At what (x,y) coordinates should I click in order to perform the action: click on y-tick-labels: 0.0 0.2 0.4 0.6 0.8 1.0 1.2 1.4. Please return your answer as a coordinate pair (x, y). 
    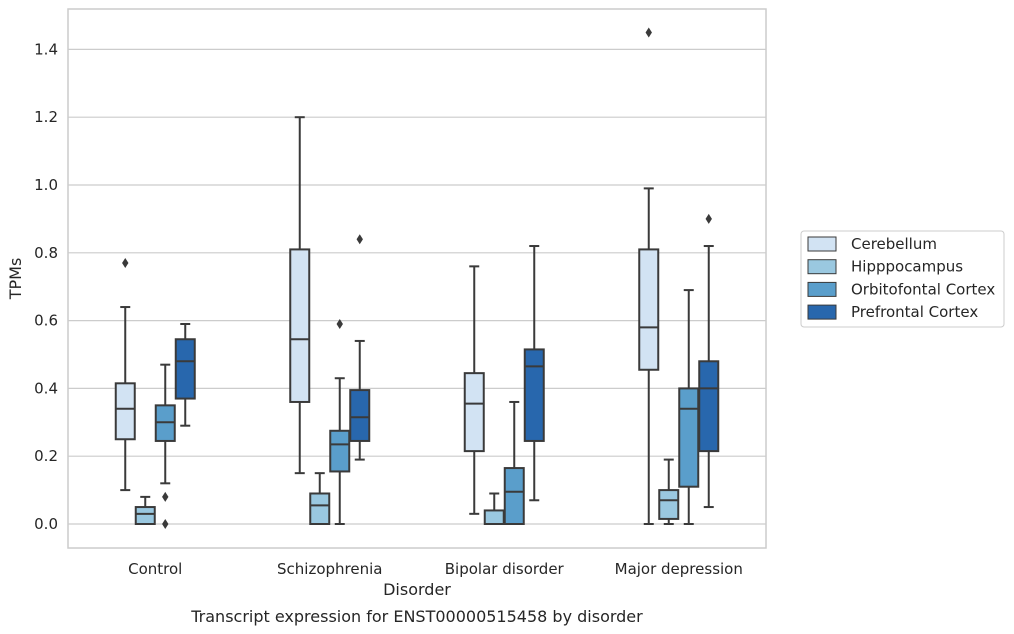
    Looking at the image, I should click on (46, 286).